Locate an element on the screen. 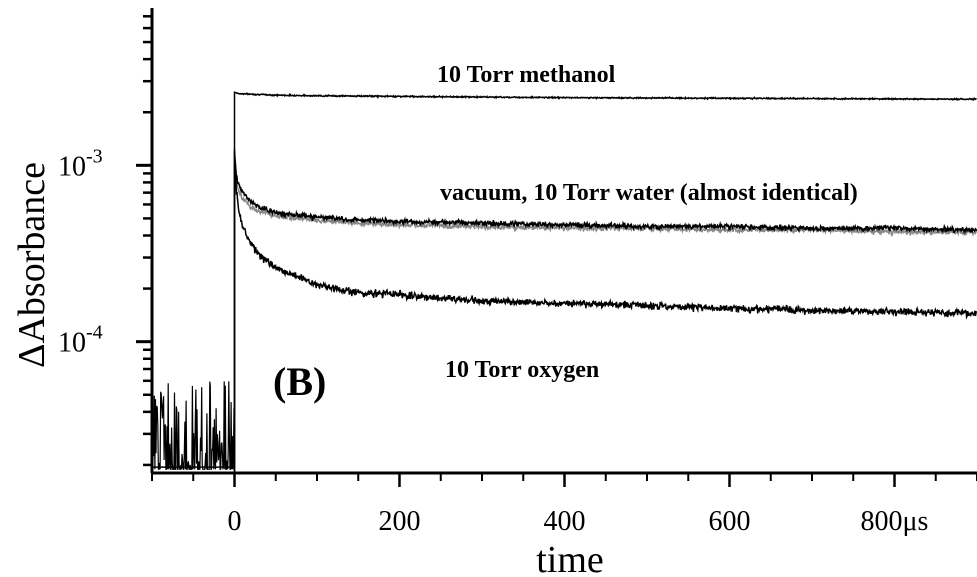 This screenshot has width=977, height=577. x-axis-label: time is located at coordinates (570, 558).